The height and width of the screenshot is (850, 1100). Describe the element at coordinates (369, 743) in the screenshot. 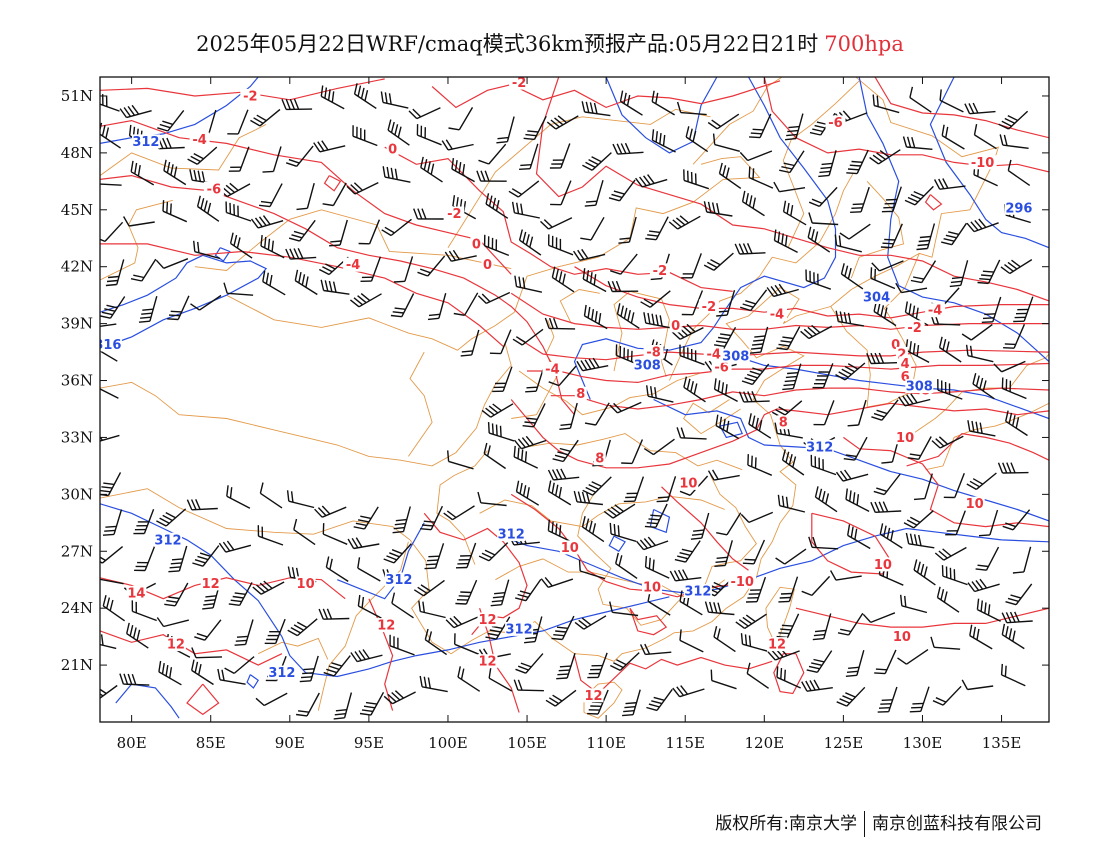

I see `lon-tick-label: 95E` at that location.